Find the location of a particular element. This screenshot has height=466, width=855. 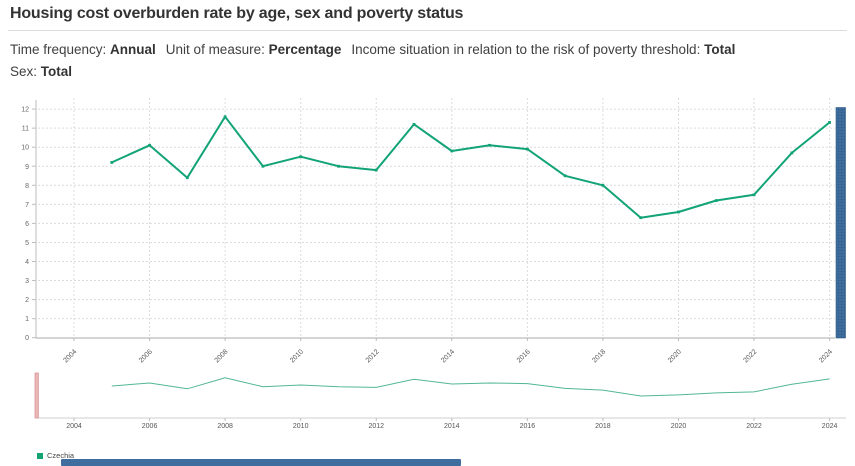

y-tick-label: 9 is located at coordinates (27, 167).